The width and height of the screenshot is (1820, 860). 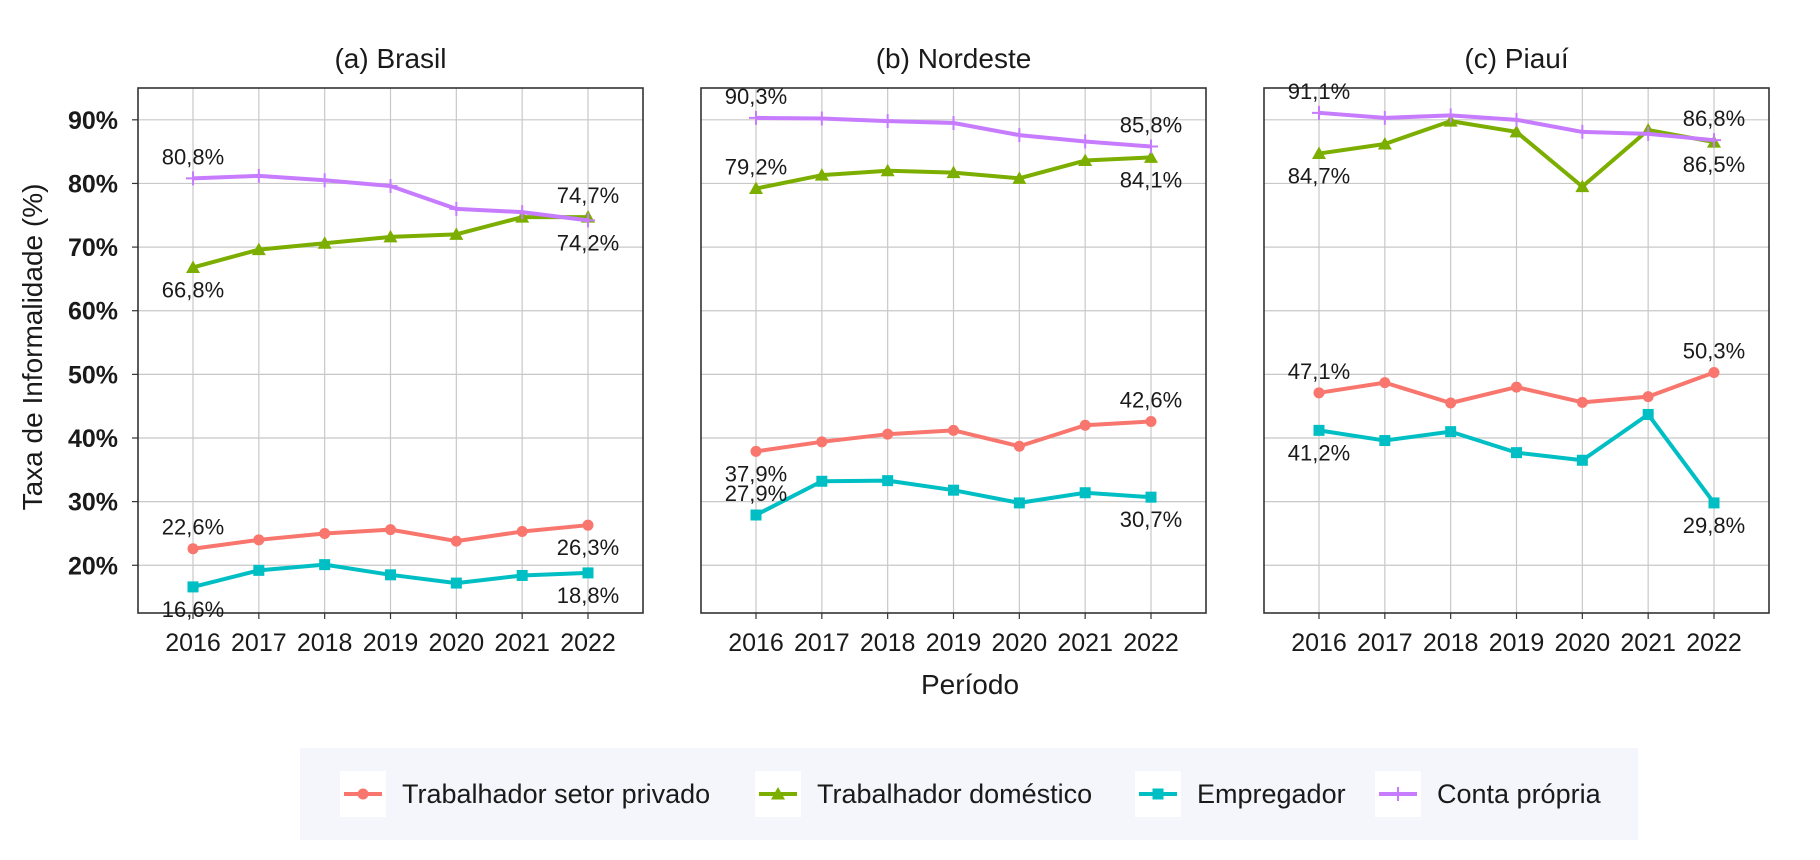 What do you see at coordinates (1648, 643) in the screenshot?
I see `x-tick-label: 2021` at bounding box center [1648, 643].